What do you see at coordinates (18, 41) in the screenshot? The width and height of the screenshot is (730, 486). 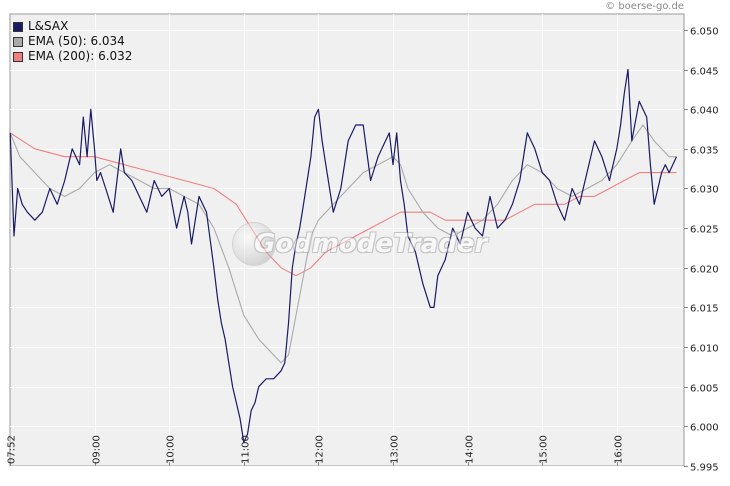 I see `legend-swatch-ema50` at bounding box center [18, 41].